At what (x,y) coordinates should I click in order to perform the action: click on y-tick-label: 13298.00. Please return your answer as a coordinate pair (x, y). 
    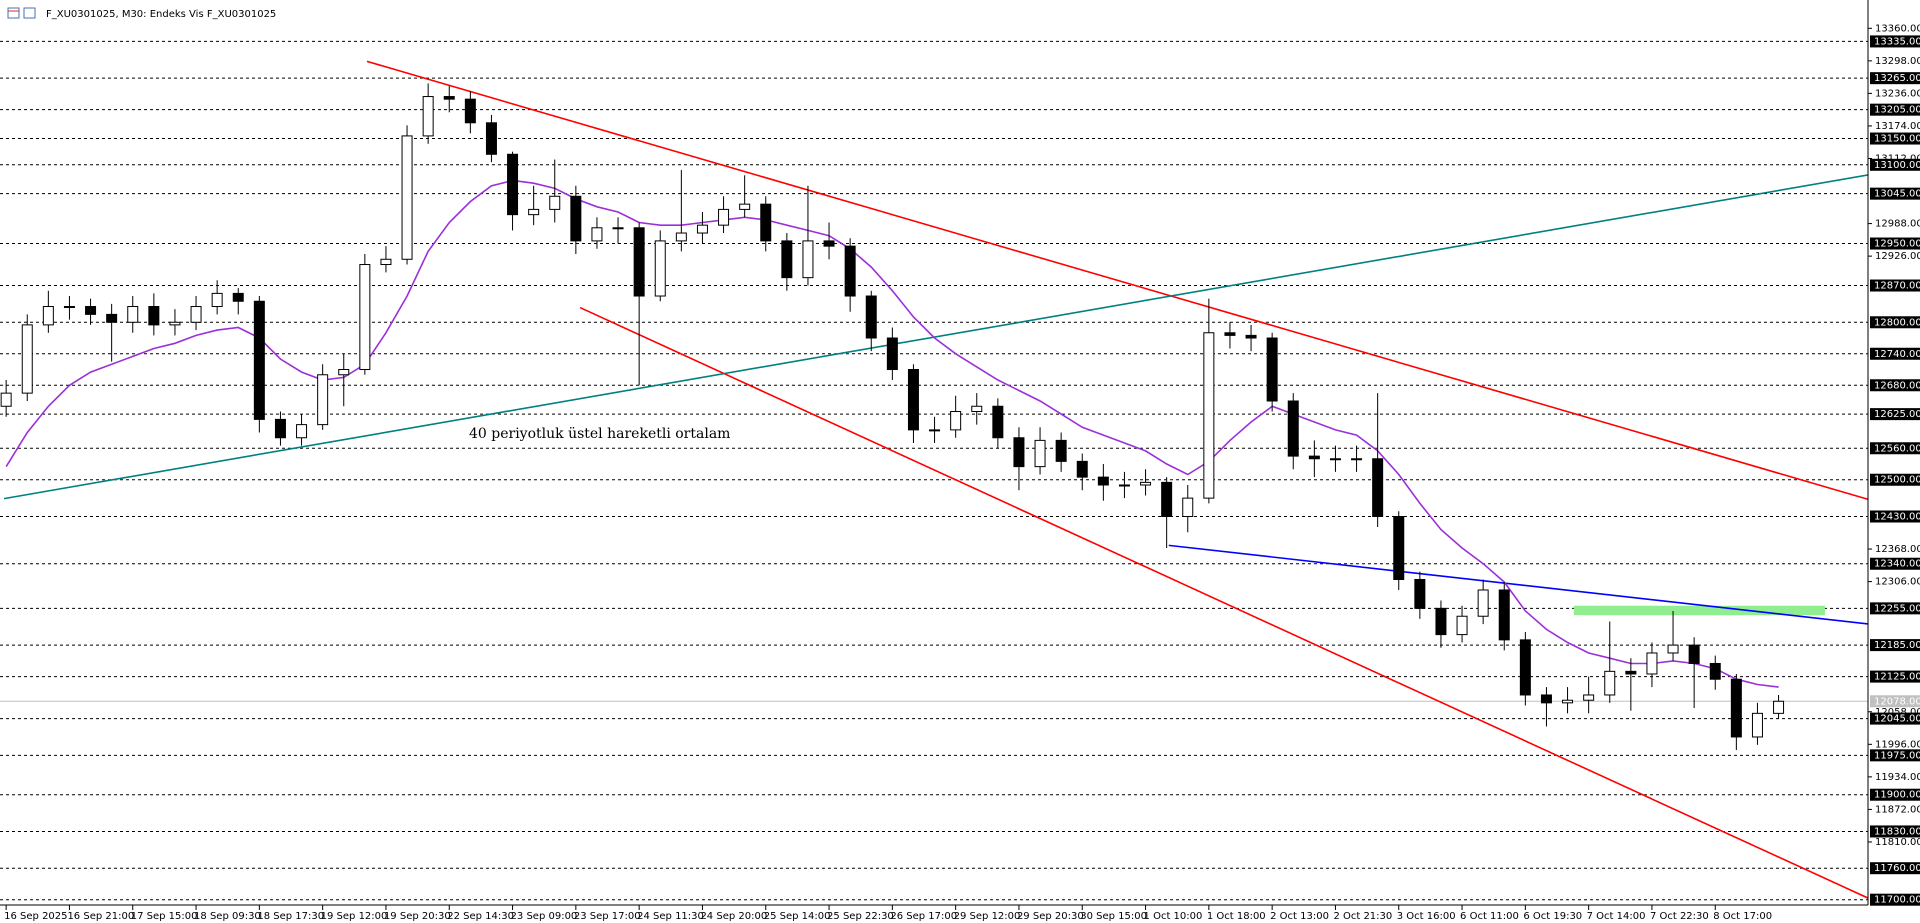
    Looking at the image, I should click on (1897, 61).